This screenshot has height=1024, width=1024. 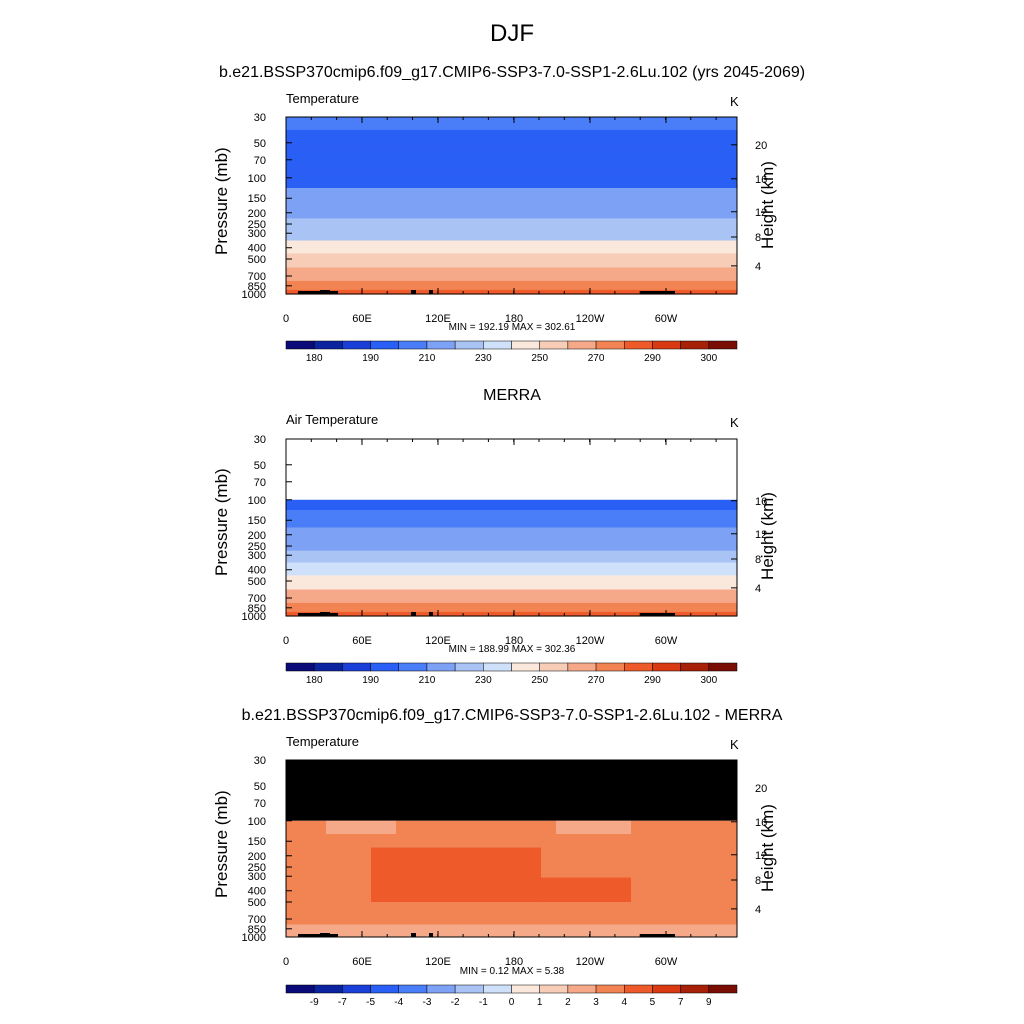 What do you see at coordinates (257, 556) in the screenshot?
I see `panel-2-y-tick-label: 300` at bounding box center [257, 556].